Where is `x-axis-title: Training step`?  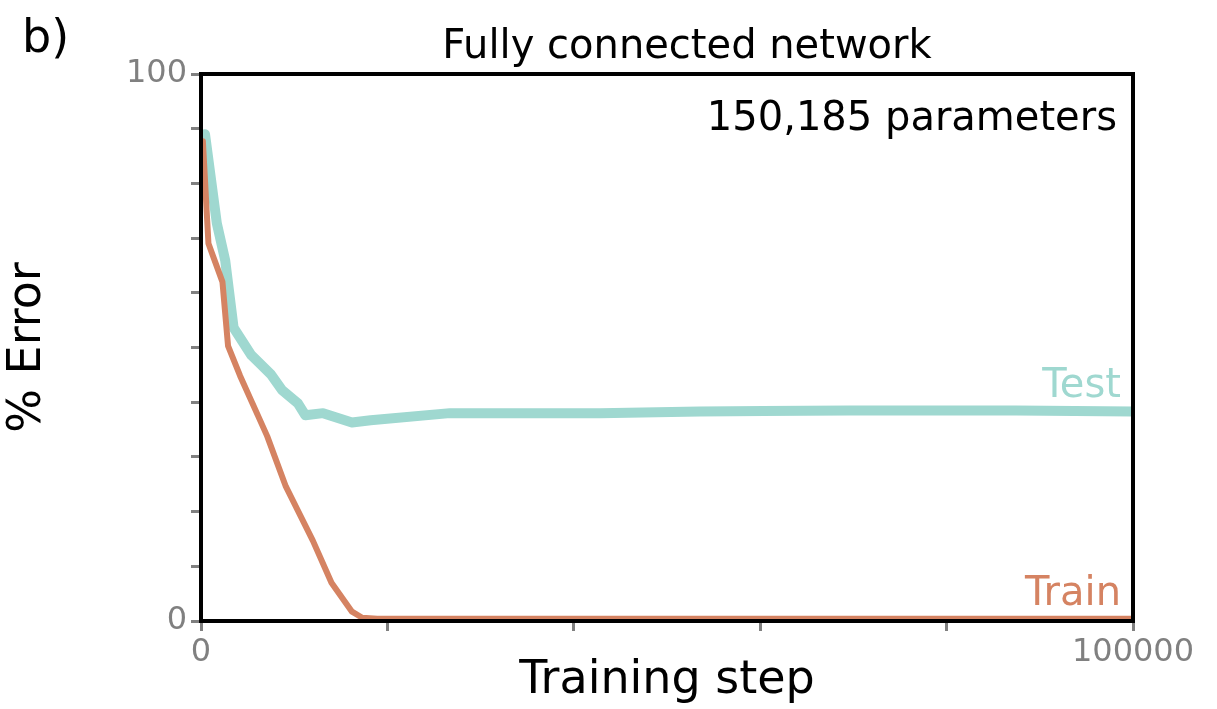
x-axis-title: Training step is located at coordinates (666, 677).